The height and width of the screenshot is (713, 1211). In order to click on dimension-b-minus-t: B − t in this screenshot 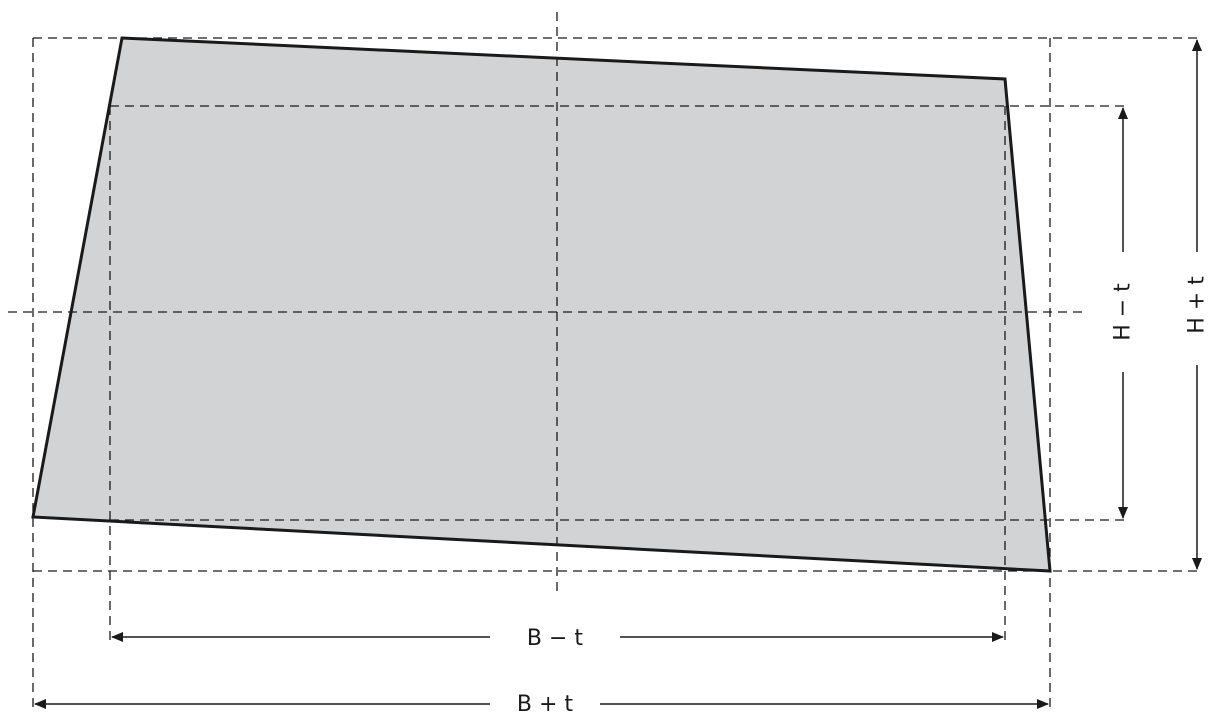, I will do `click(557, 638)`.